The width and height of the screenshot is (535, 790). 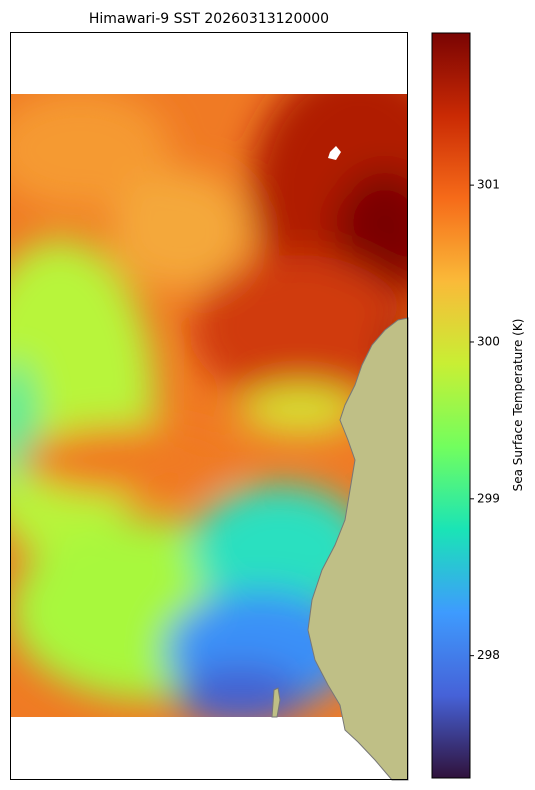 I want to click on colorbar-tick-label: 299, so click(x=488, y=498).